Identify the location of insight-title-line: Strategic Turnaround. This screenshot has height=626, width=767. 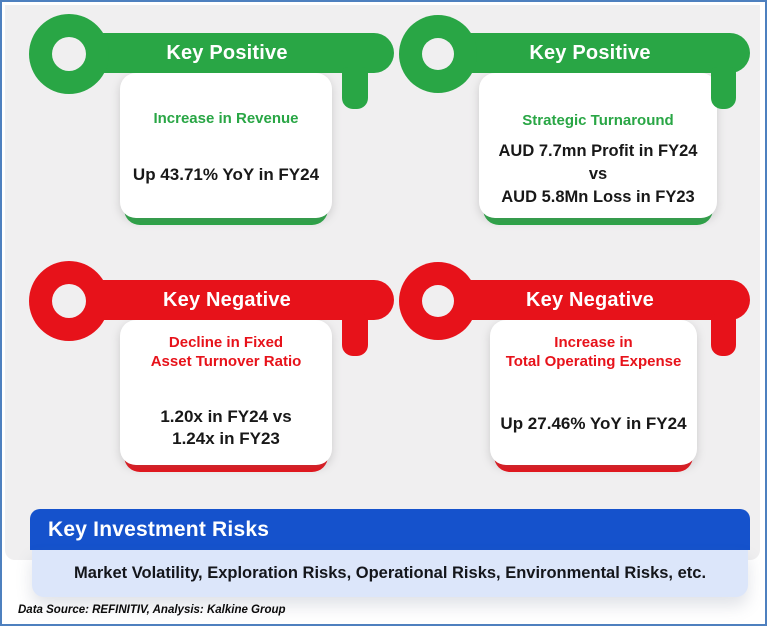
(598, 120).